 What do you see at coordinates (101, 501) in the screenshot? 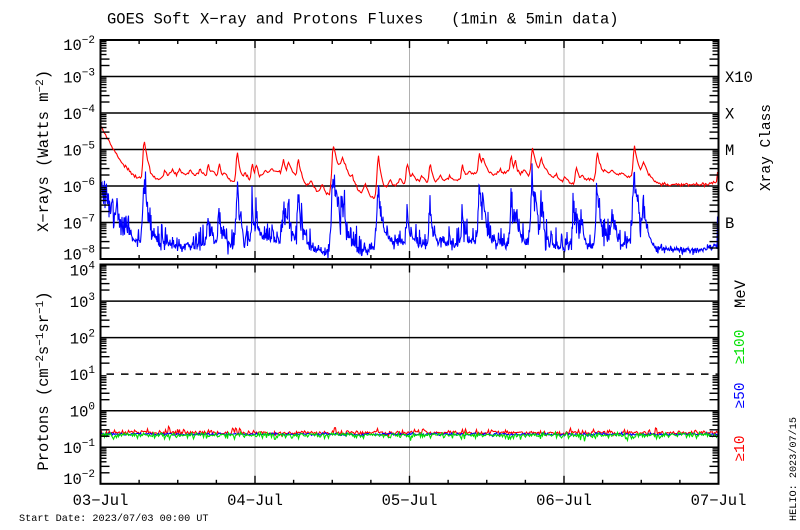
I see `svg-text: 03−Jul` at bounding box center [101, 501].